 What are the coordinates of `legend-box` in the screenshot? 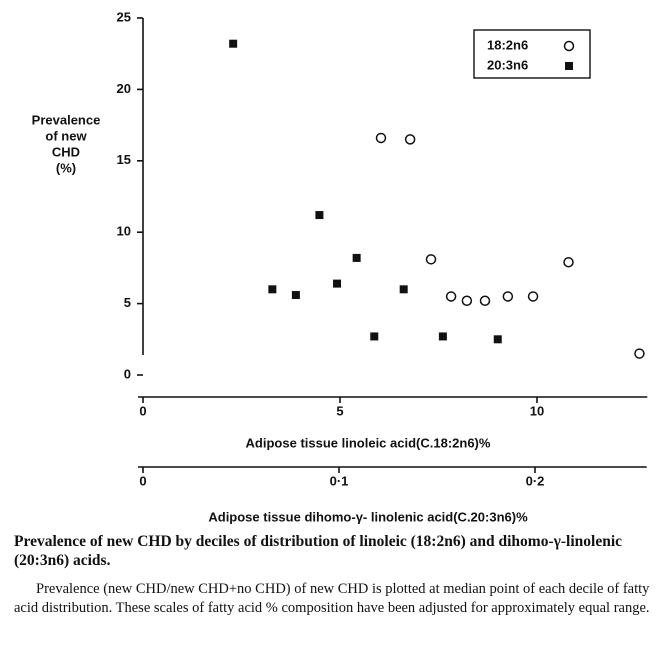 It's located at (532, 54).